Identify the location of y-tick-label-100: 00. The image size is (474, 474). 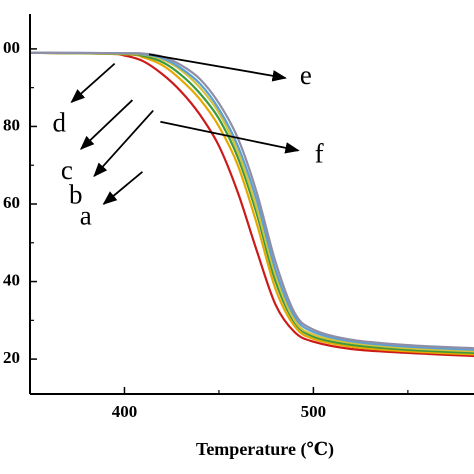
(11, 47).